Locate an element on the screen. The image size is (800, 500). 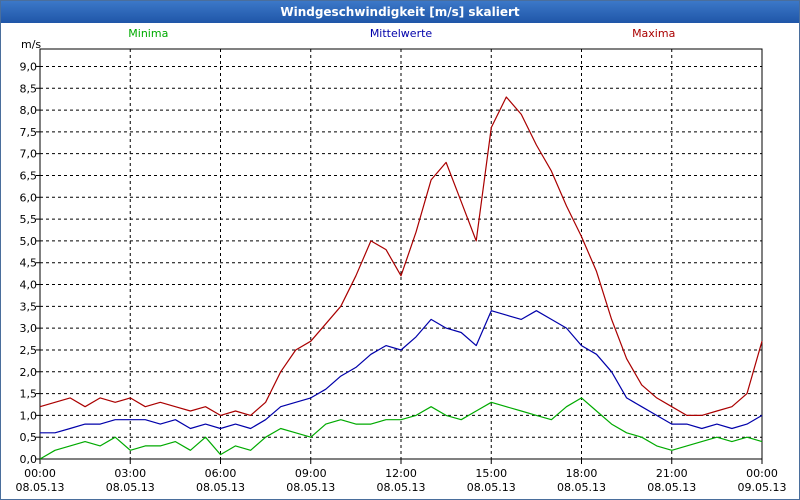
legend: Minima Mittelwerte Maxima is located at coordinates (401, 33).